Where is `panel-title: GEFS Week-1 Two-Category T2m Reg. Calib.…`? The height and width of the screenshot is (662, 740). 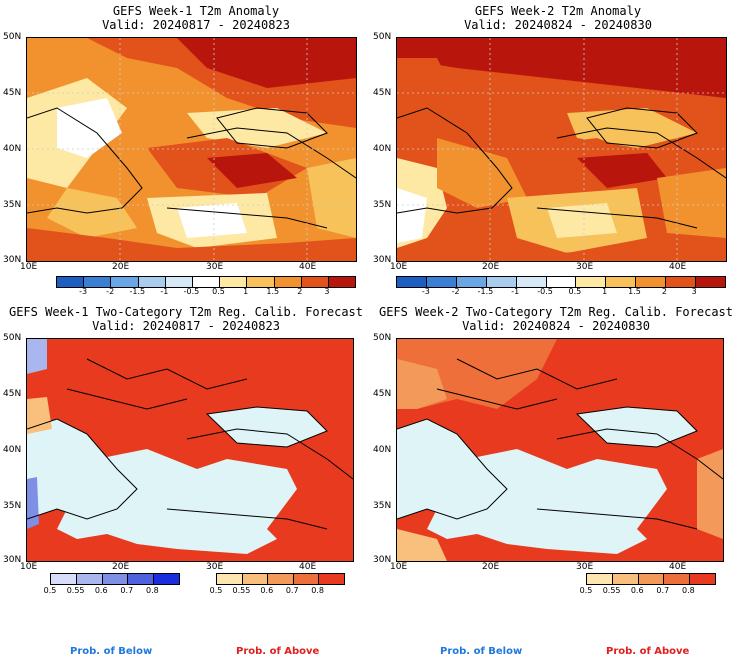 panel-title: GEFS Week-1 Two-Category T2m Reg. Calib.… is located at coordinates (185, 312).